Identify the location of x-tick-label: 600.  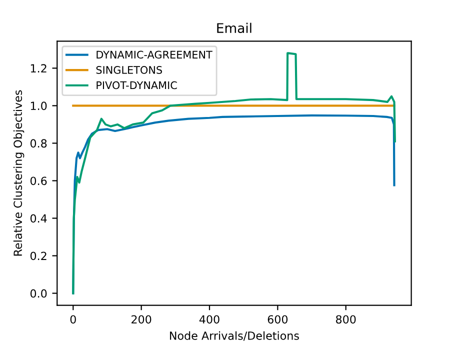
(278, 319).